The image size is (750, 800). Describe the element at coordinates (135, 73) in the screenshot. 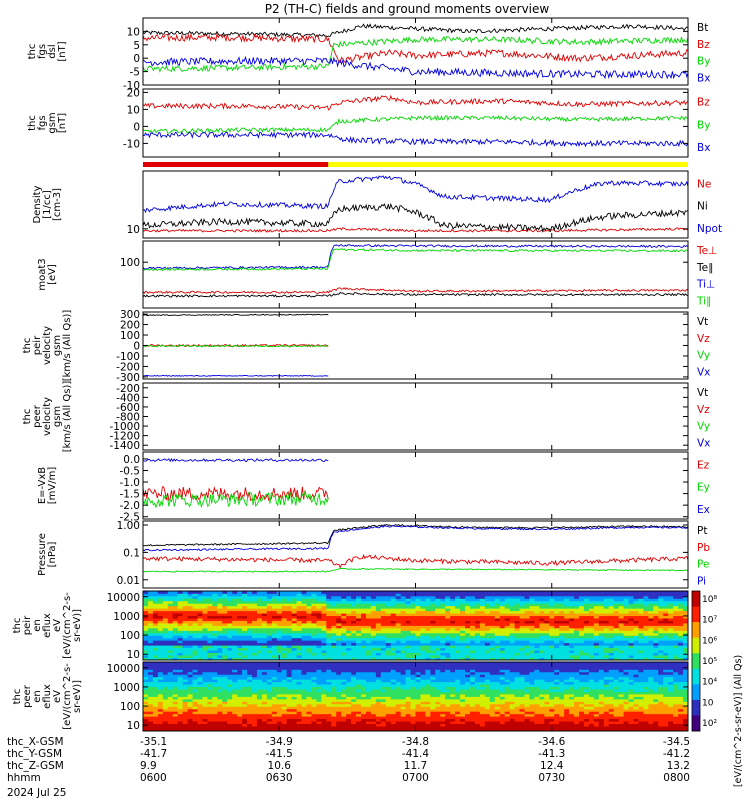

I see `y-tick-label: -5` at that location.